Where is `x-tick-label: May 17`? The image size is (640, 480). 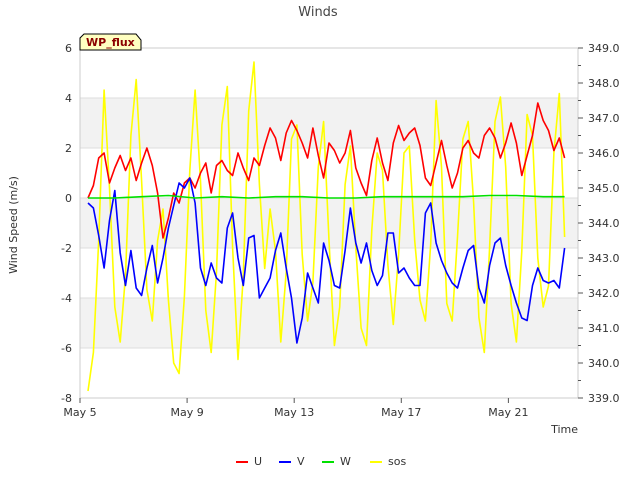
x-tick-label: May 17 is located at coordinates (401, 412).